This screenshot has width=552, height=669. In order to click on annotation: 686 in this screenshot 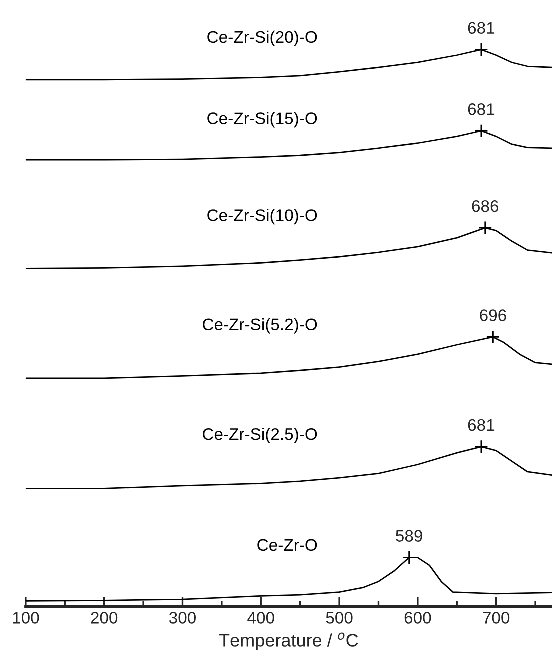, I will do `click(485, 206)`.